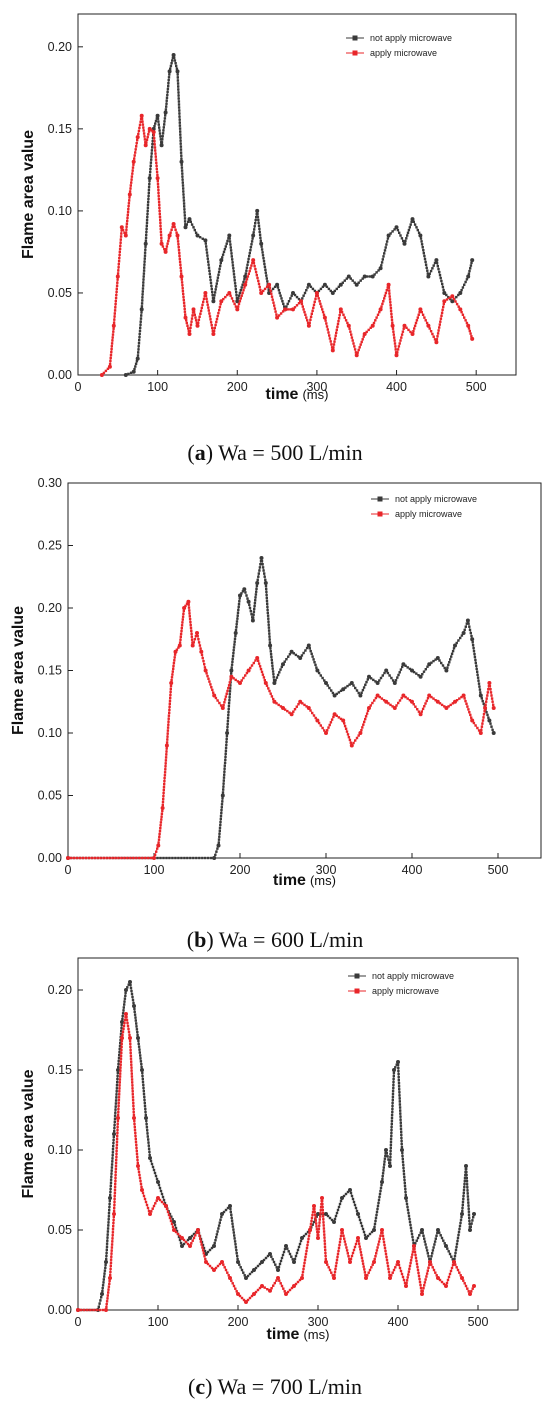  I want to click on series-apply-microwave, so click(281, 729).